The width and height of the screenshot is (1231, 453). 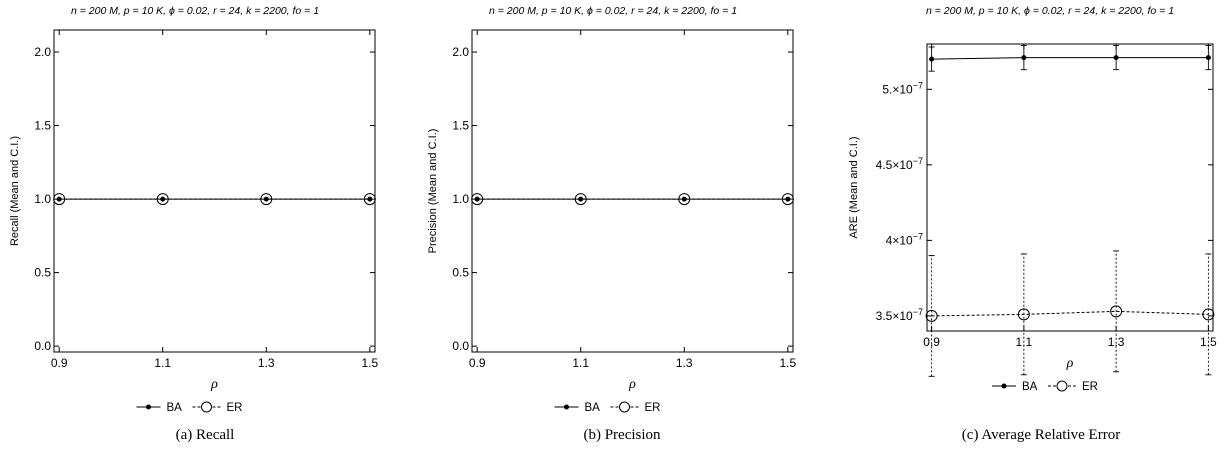 What do you see at coordinates (854, 187) in the screenshot?
I see `y-axis-label: ARE (Mean and C.I.)` at bounding box center [854, 187].